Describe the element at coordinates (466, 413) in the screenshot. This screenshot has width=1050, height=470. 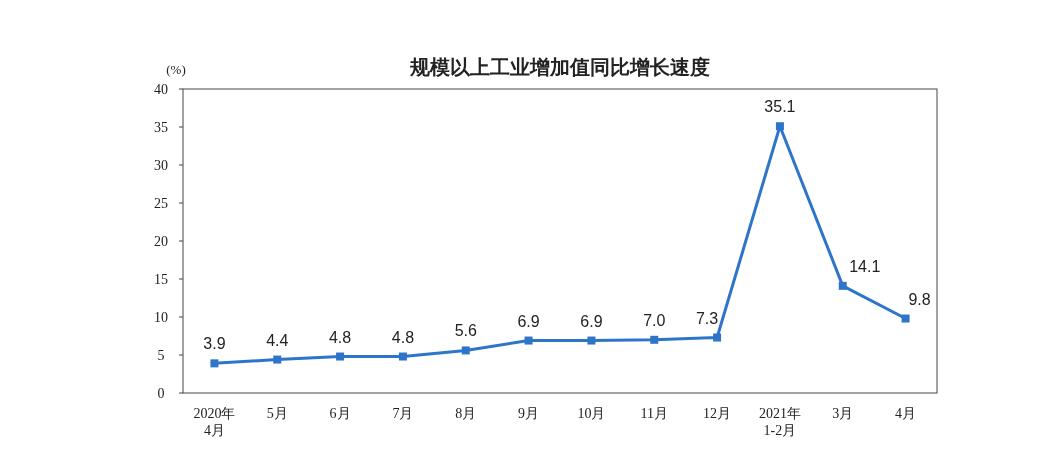
I see `x-tick-label: 8月` at that location.